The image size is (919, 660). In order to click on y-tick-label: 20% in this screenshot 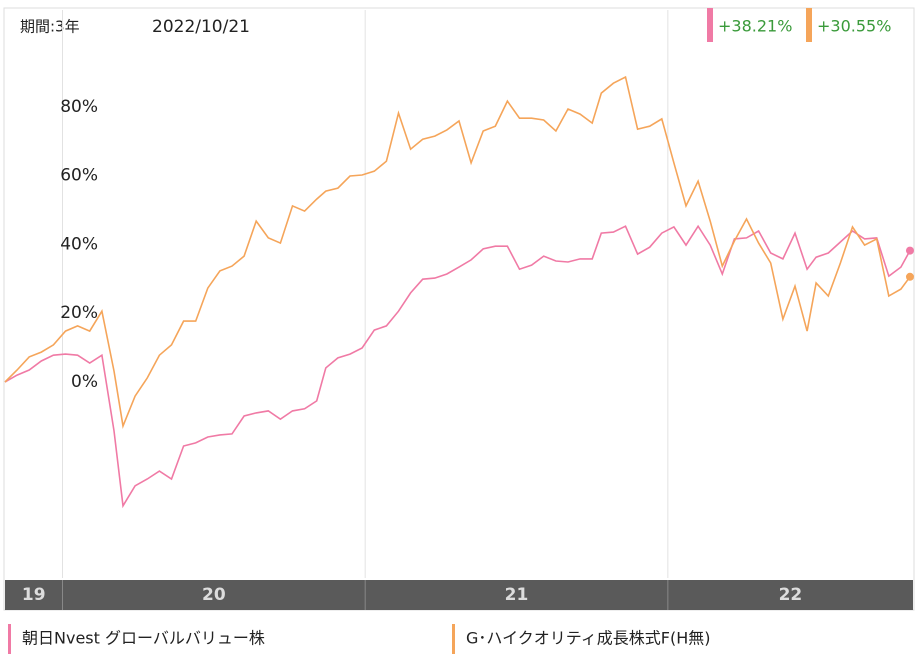, I will do `click(79, 313)`.